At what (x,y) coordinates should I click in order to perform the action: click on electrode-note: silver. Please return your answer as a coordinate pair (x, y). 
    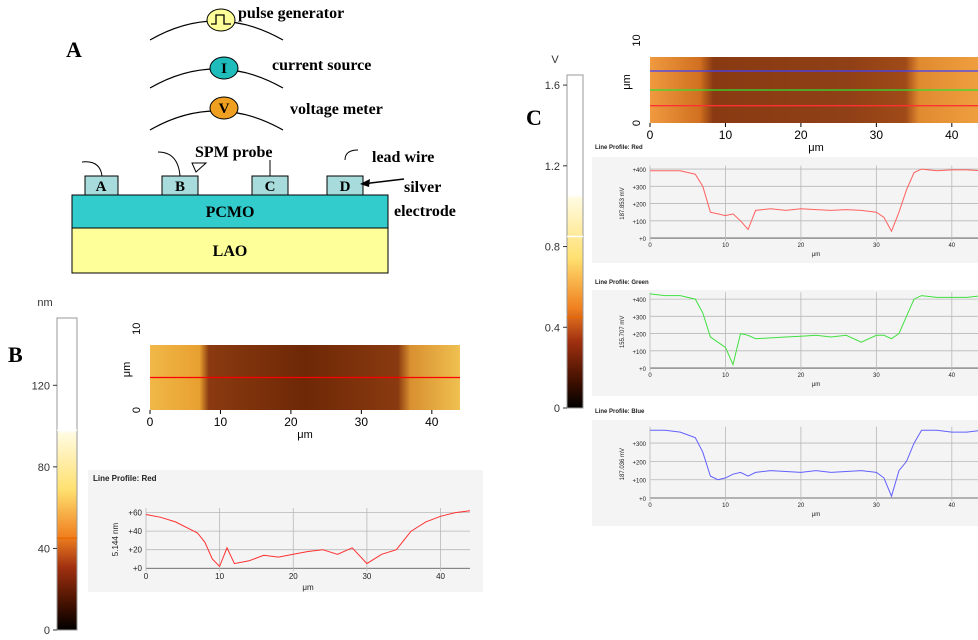
    Looking at the image, I should click on (422, 187).